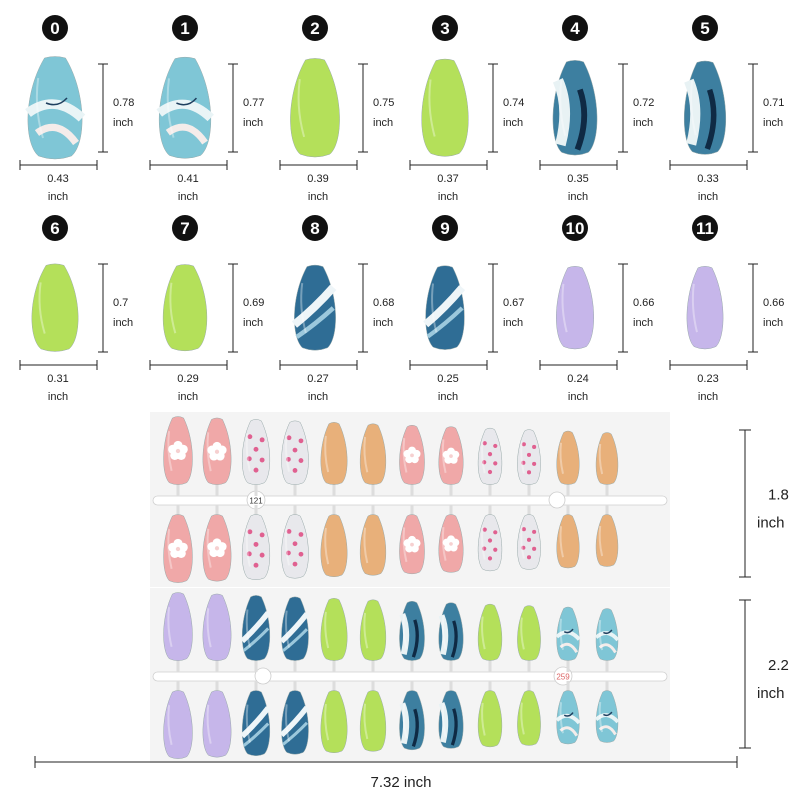  What do you see at coordinates (317, 379) in the screenshot?
I see `width-value: 0.27` at bounding box center [317, 379].